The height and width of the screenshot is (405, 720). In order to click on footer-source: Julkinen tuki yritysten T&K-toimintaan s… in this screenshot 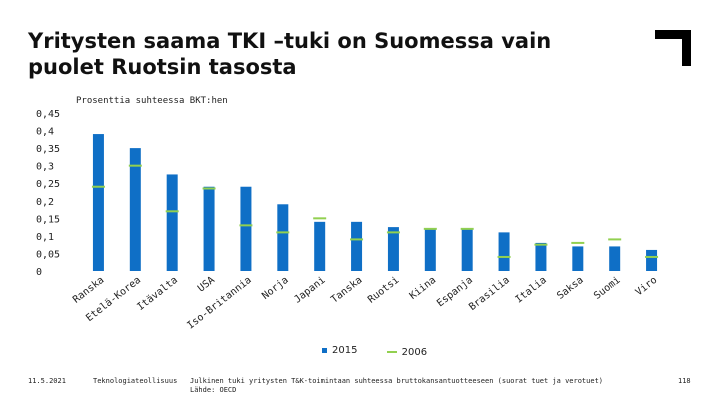, I will do `click(396, 386)`.